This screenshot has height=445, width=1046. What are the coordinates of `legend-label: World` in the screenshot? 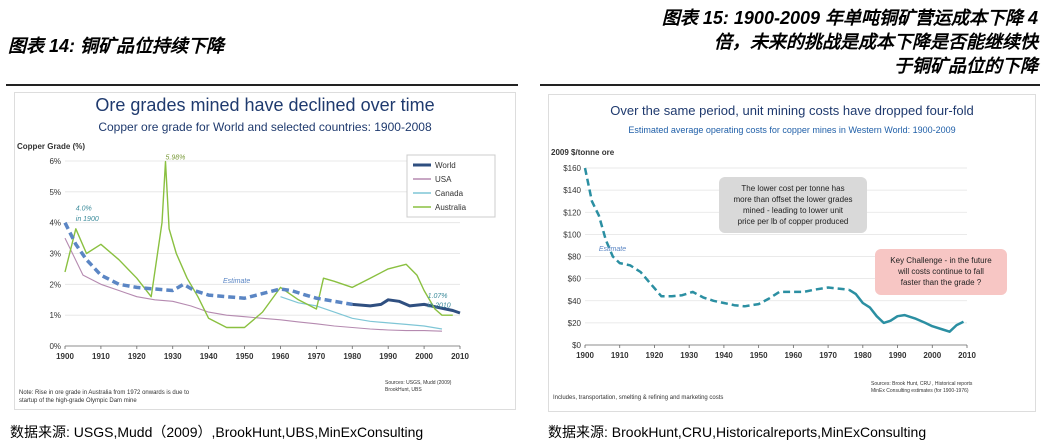 It's located at (445, 165).